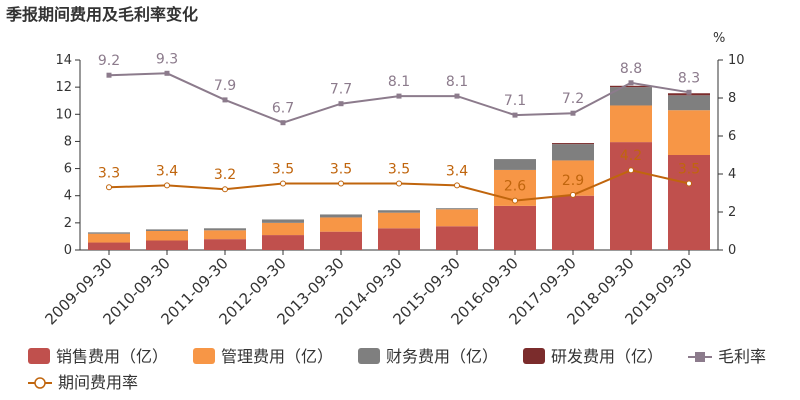 The height and width of the screenshot is (400, 800). What do you see at coordinates (515, 101) in the screenshot?
I see `gross-margin-label: 7.1` at bounding box center [515, 101].